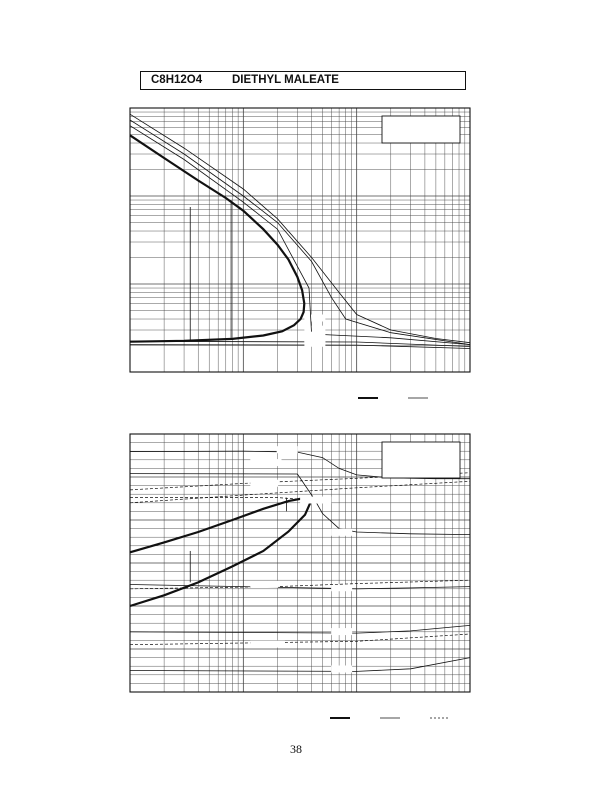  What do you see at coordinates (421, 460) in the screenshot?
I see `chart2-conversion-box` at bounding box center [421, 460].